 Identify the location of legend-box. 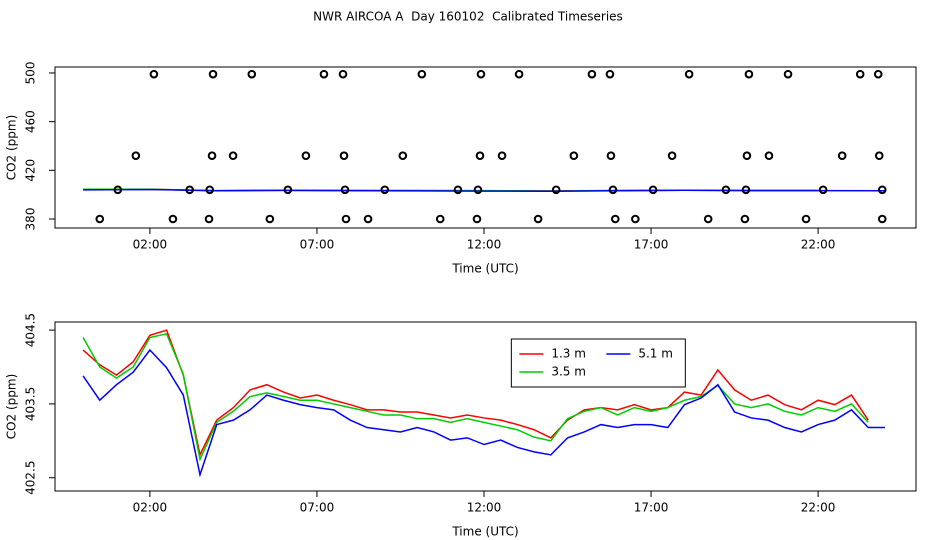
(598, 363).